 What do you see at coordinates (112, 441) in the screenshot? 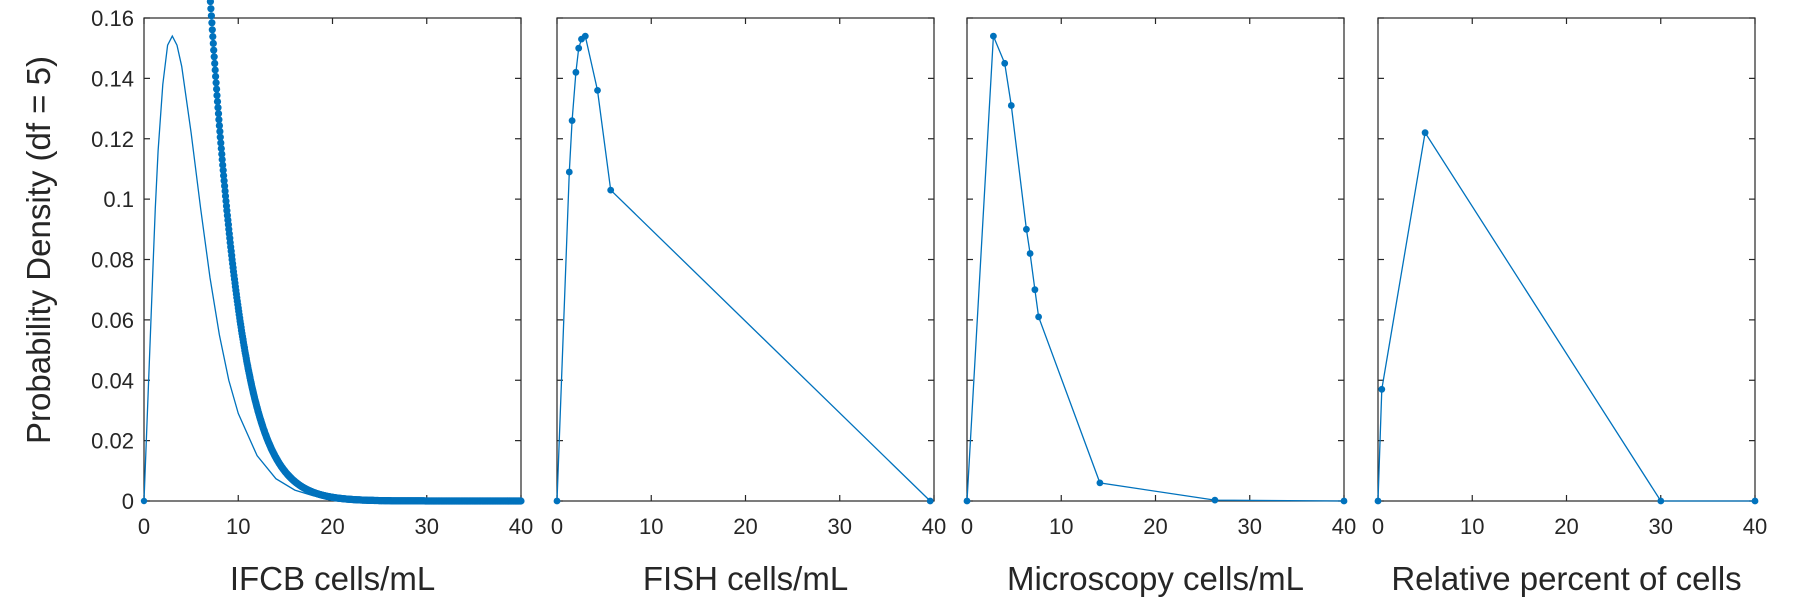
I see `y-tick-label: 0.02` at bounding box center [112, 441].